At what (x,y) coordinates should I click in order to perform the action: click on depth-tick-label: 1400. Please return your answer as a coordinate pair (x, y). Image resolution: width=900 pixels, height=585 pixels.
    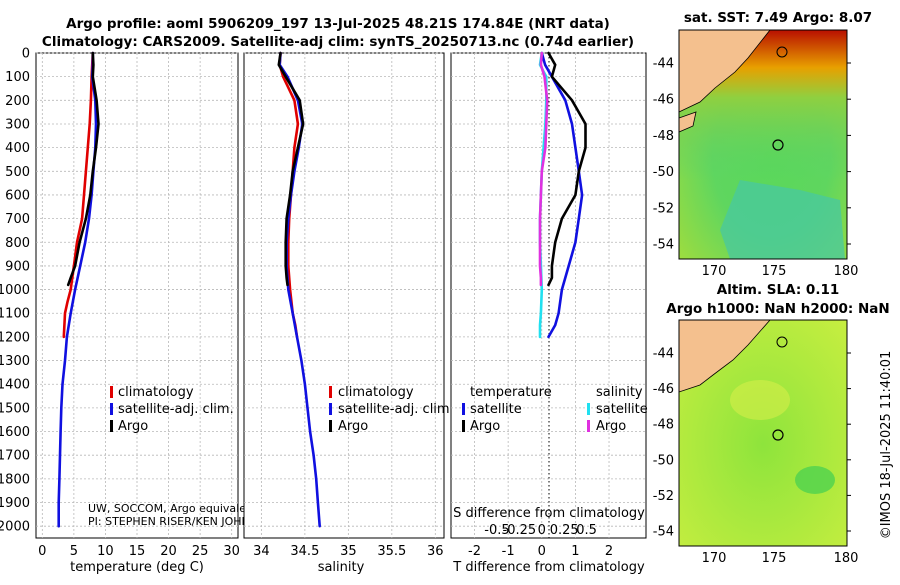
    Looking at the image, I should click on (15, 385).